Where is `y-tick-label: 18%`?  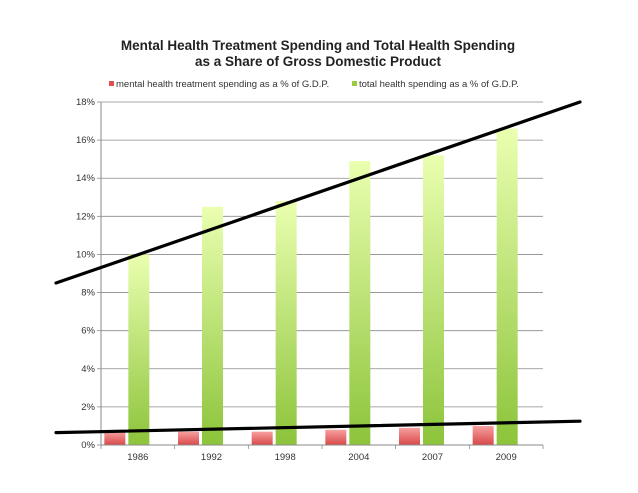
y-tick-label: 18% is located at coordinates (86, 102).